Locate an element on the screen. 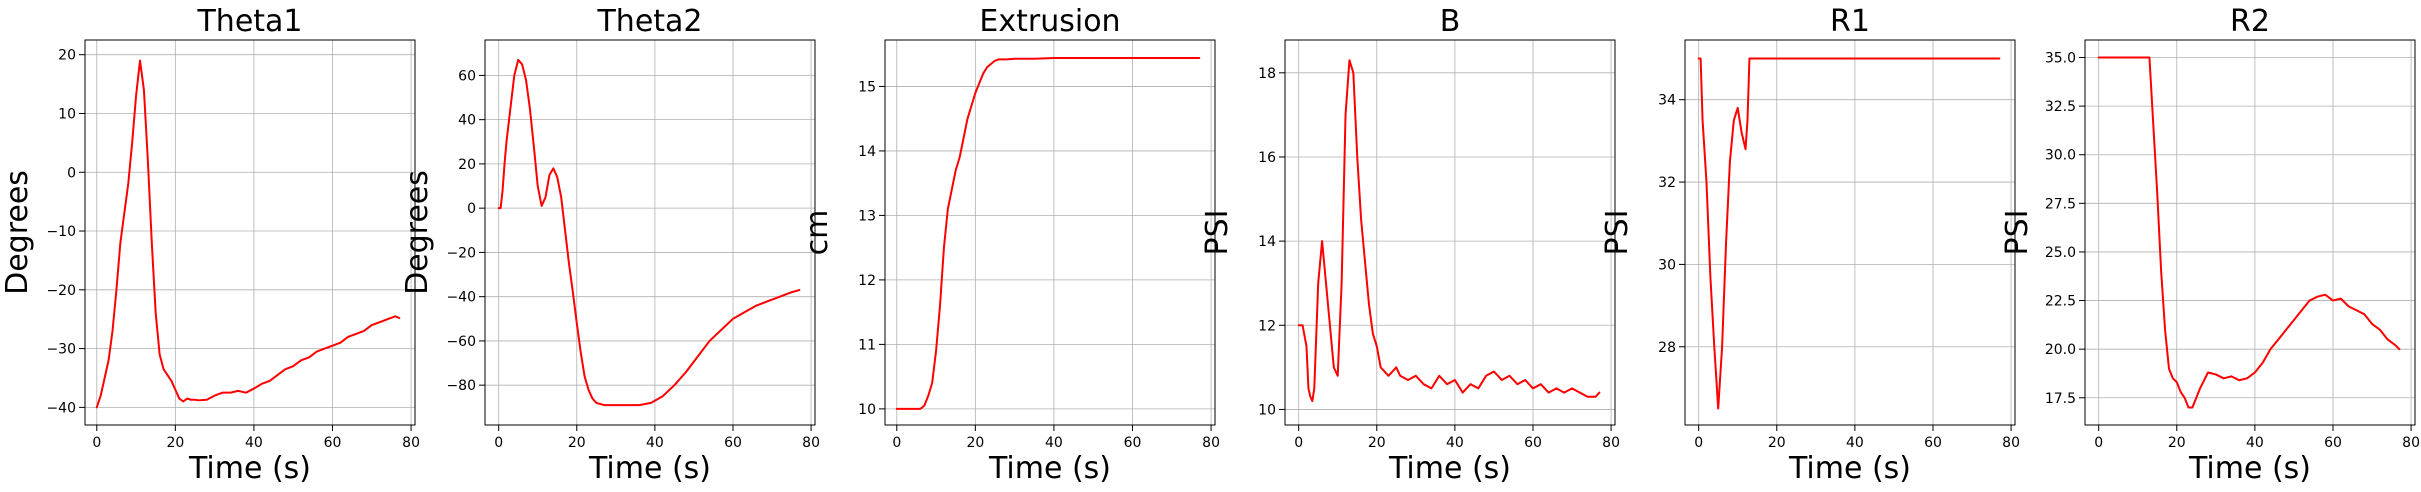 This screenshot has height=492, width=2421. y-tick-label: 17.5 is located at coordinates (2060, 399).